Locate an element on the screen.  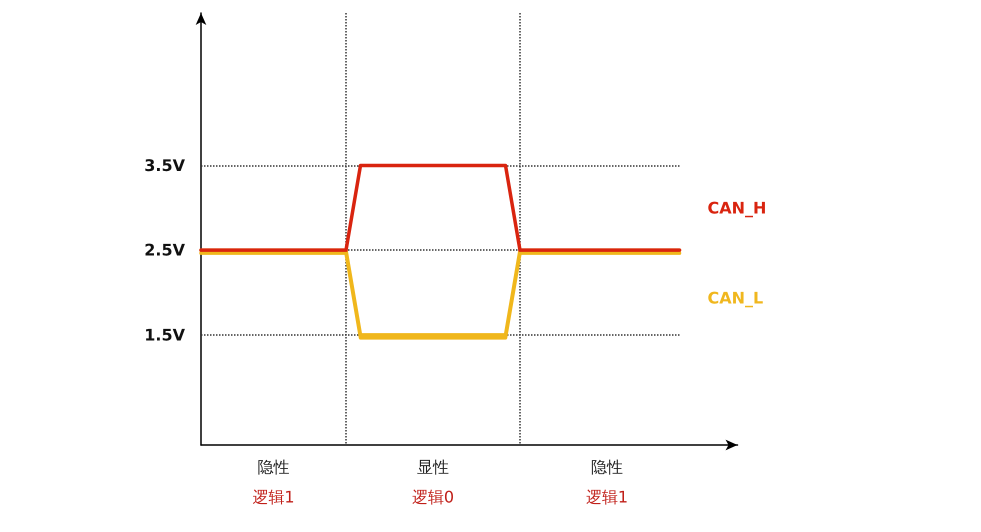
y-tick-label: 1.5V is located at coordinates (165, 334).